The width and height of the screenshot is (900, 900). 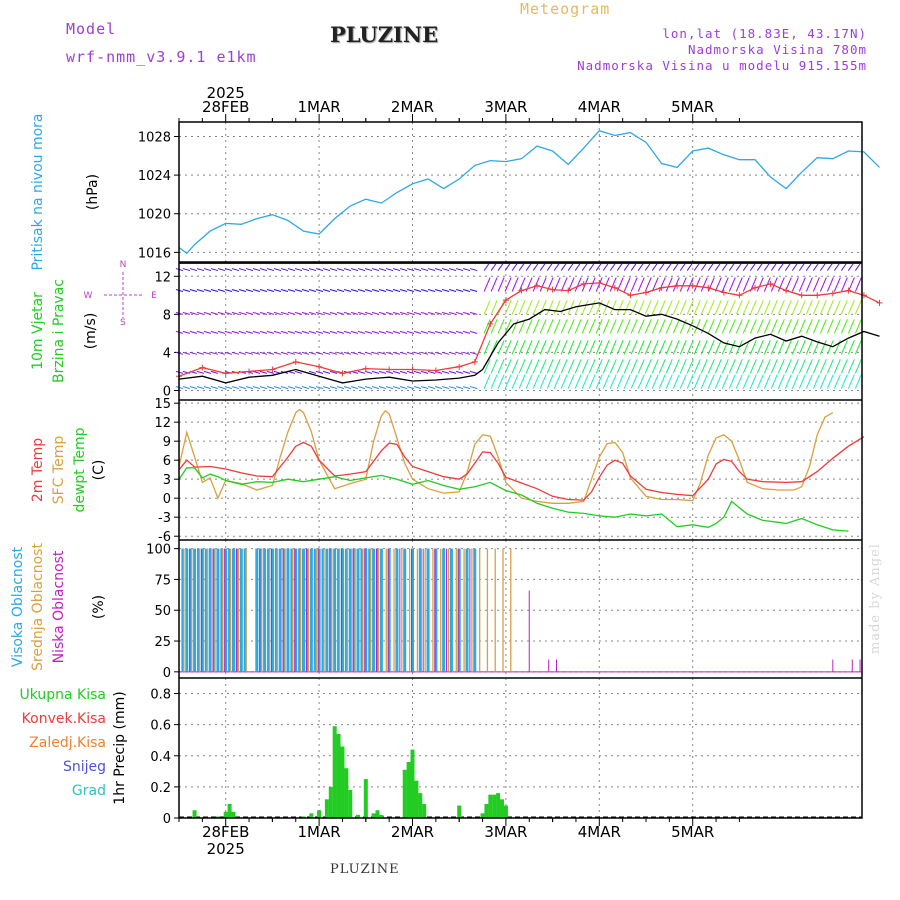 I want to click on wind-speed-line, so click(x=529, y=343).